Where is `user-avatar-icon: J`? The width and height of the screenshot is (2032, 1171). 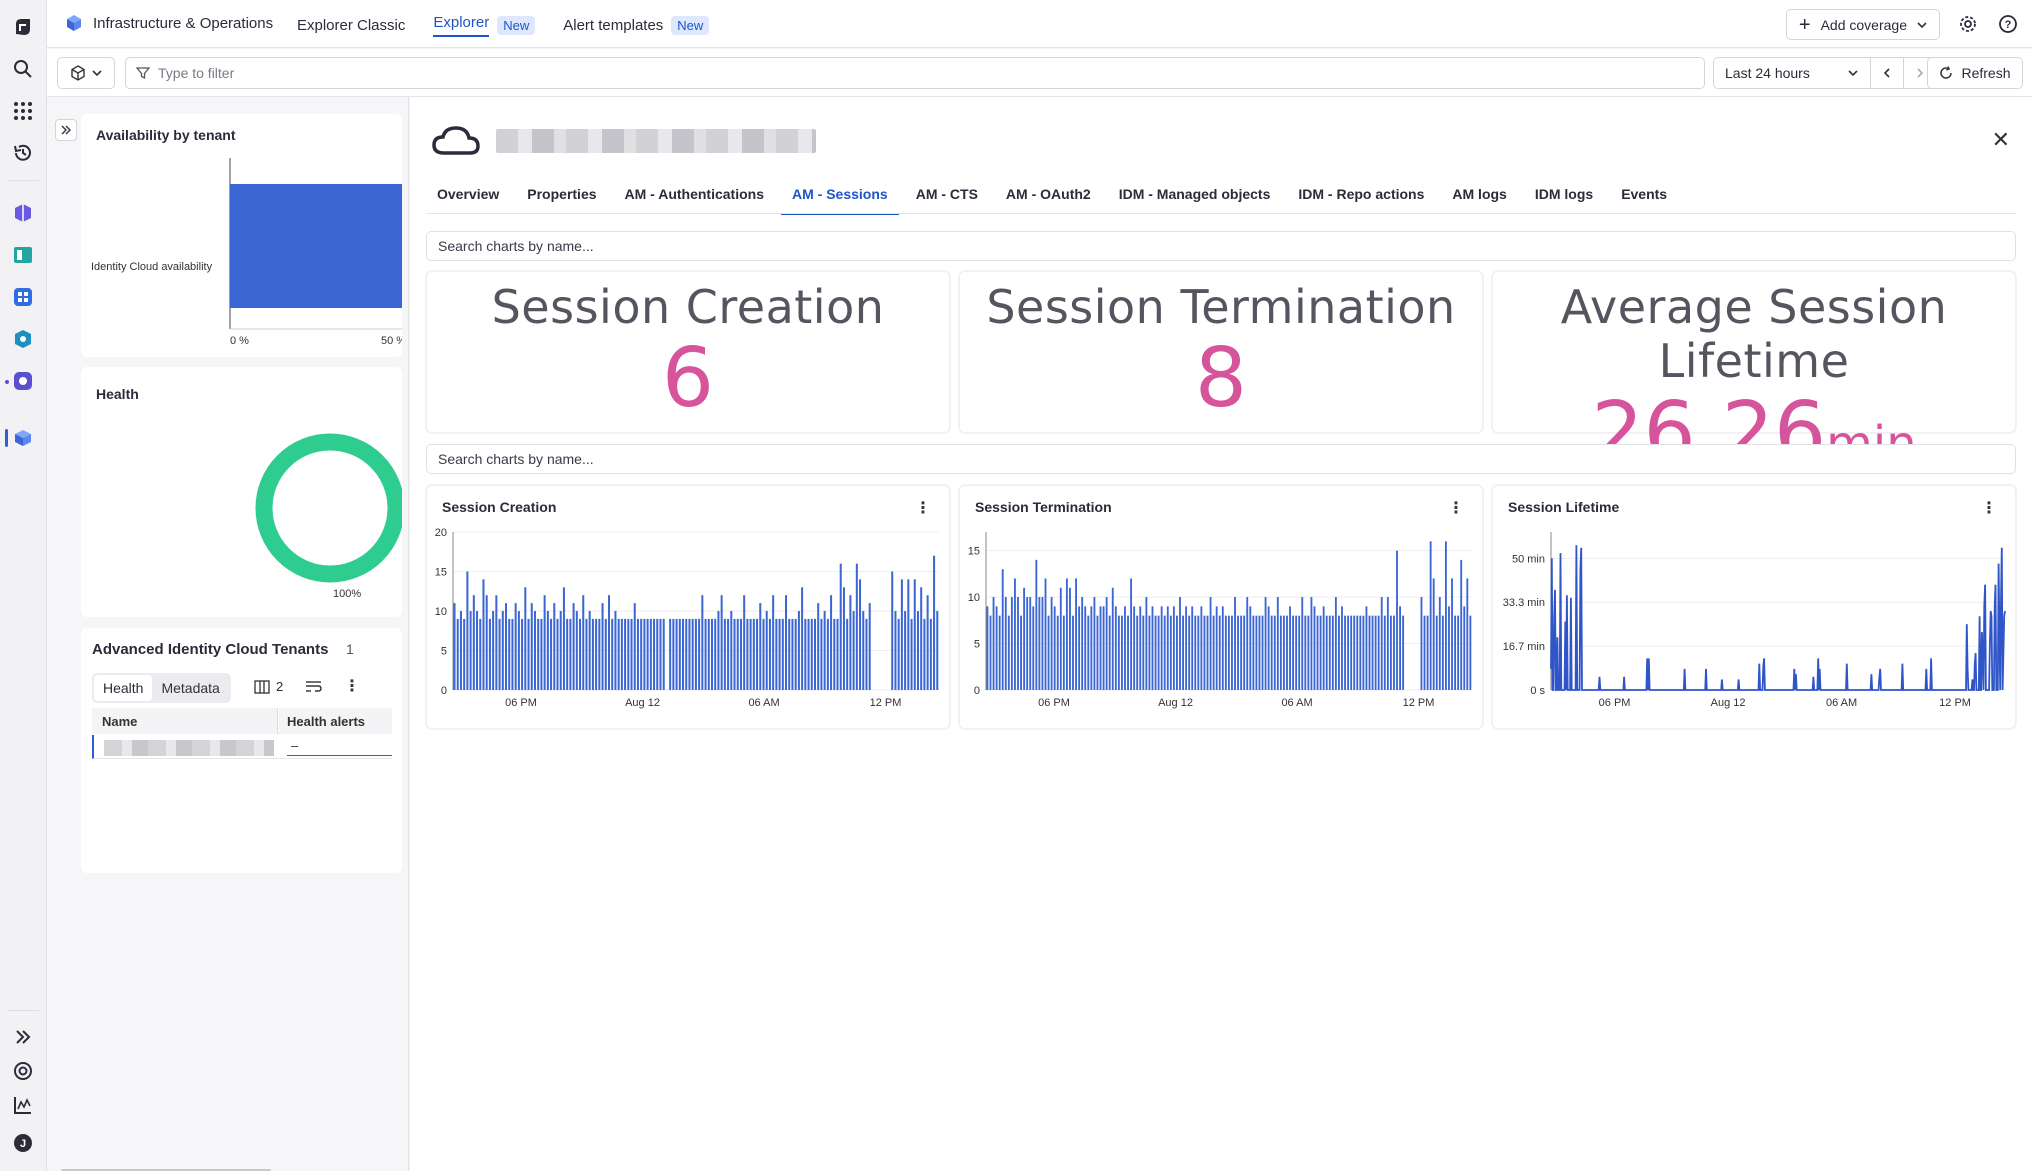
user-avatar-icon: J is located at coordinates (23, 1143).